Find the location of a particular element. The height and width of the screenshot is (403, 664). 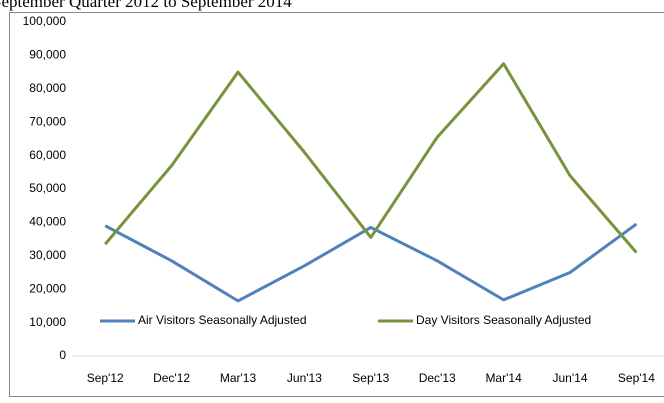

x-tick-label: Mar'13 is located at coordinates (238, 378).